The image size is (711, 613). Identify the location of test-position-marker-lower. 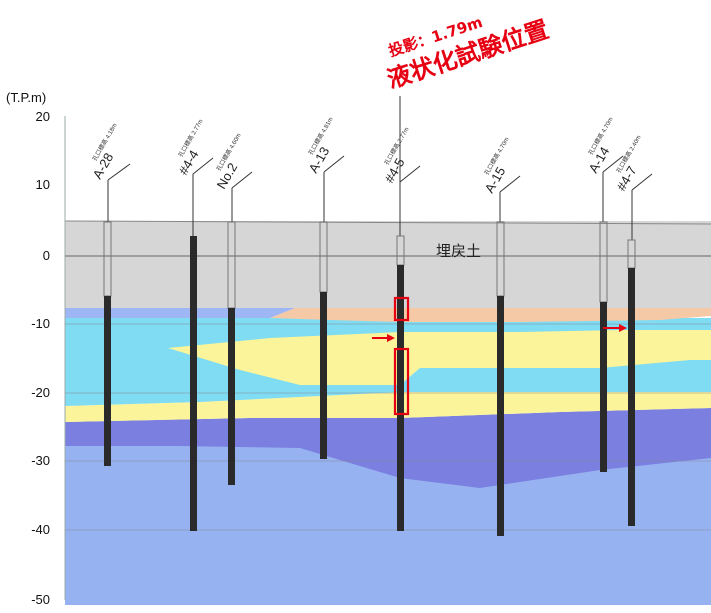
(401, 381).